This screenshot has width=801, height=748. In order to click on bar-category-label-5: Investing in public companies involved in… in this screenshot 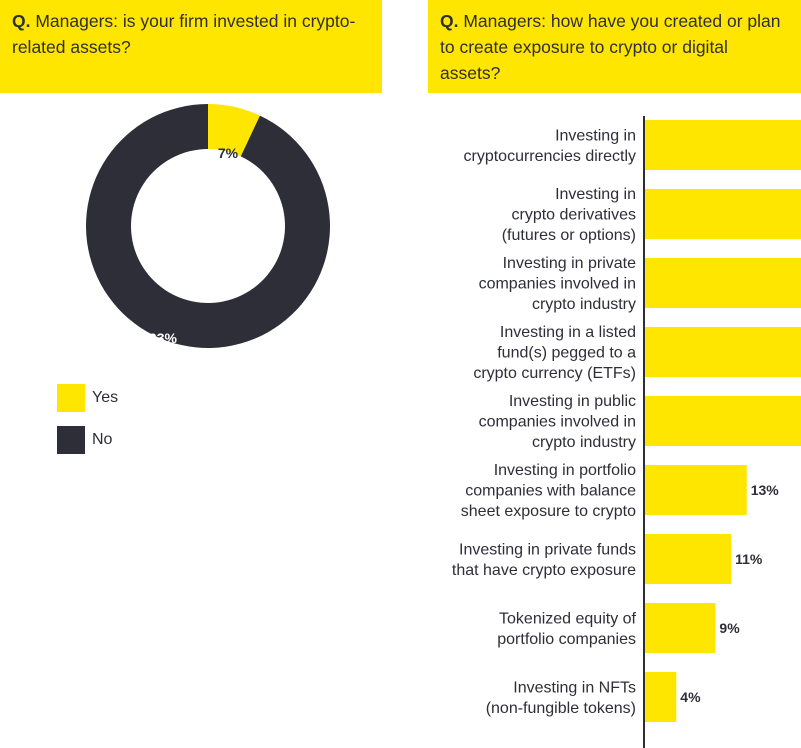, I will do `click(557, 422)`.